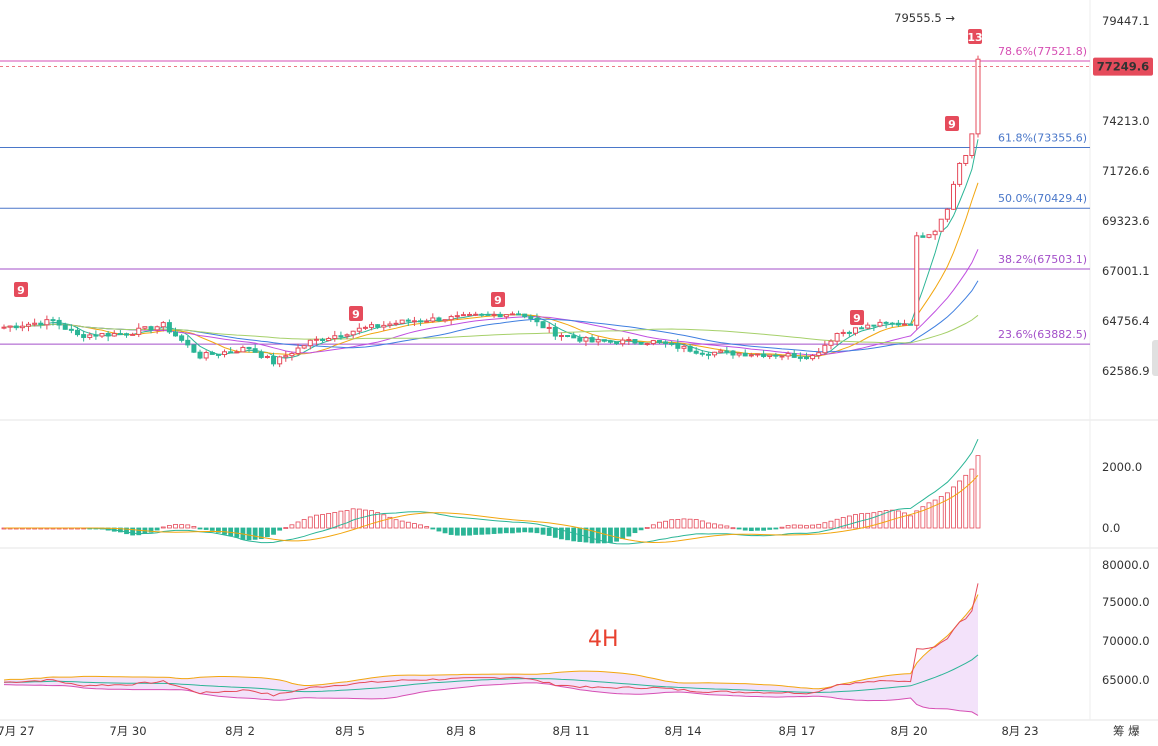 The width and height of the screenshot is (1158, 746). I want to click on svg-text: 77249.6, so click(1123, 67).